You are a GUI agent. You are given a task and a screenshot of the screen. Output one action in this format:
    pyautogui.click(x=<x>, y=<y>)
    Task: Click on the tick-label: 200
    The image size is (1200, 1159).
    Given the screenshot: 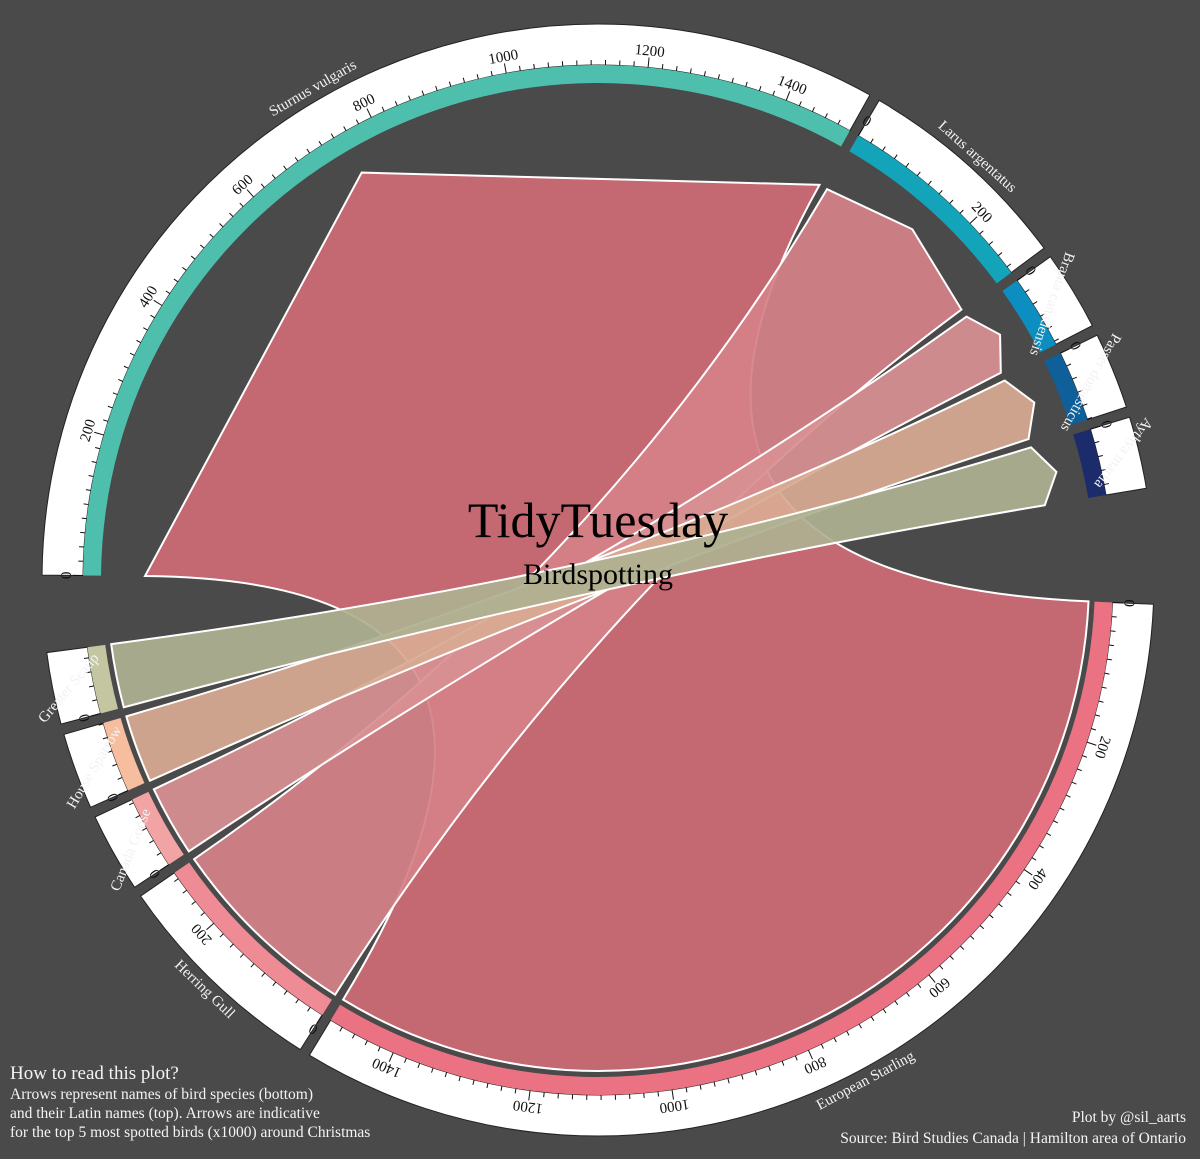 What is the action you would take?
    pyautogui.click(x=1102, y=747)
    